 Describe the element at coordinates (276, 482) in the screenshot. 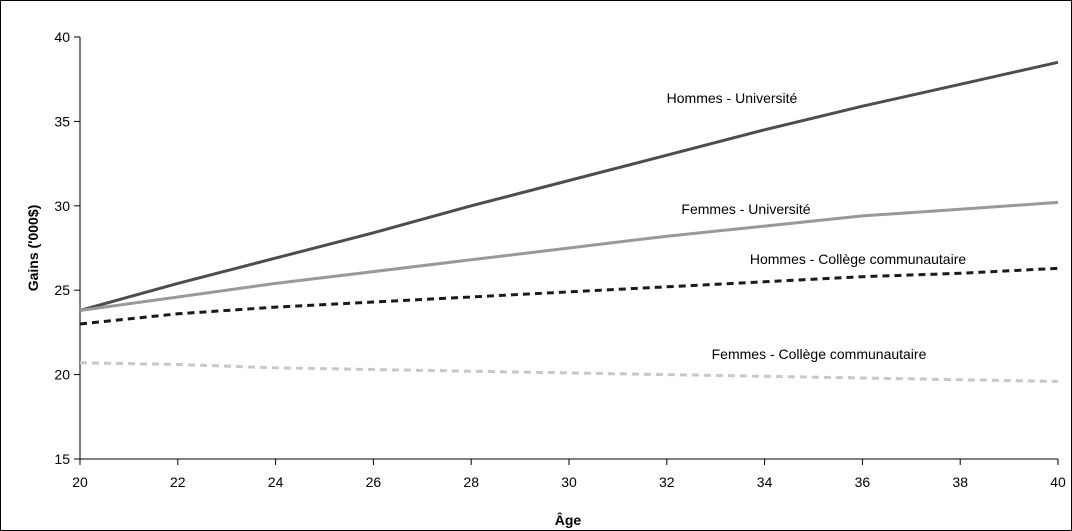

I see `x-tick-label: 24` at that location.